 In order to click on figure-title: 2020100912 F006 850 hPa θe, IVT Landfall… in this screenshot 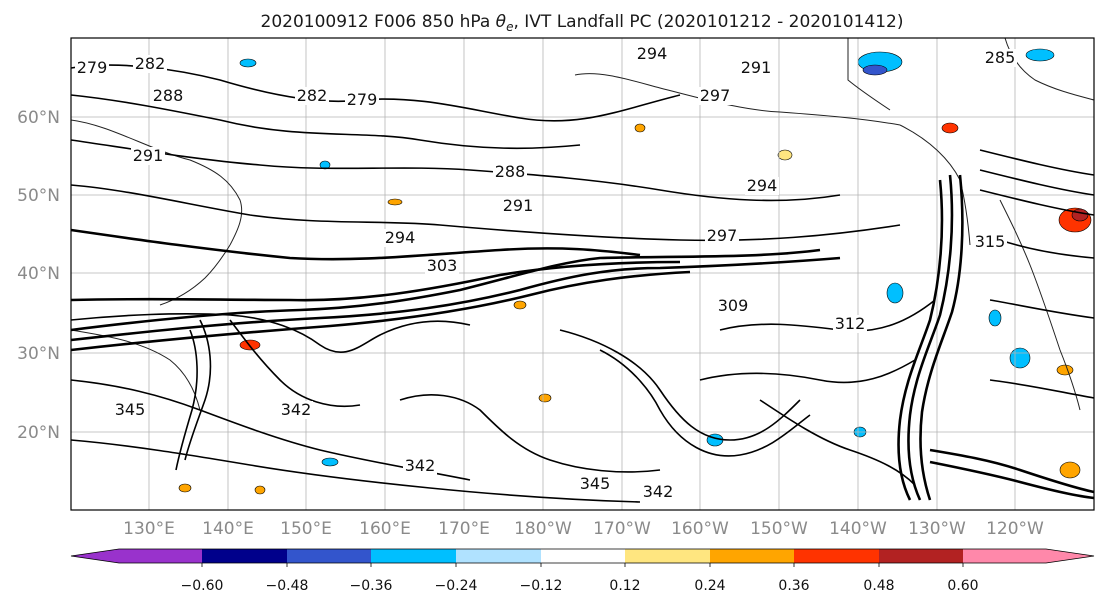, I will do `click(582, 23)`.